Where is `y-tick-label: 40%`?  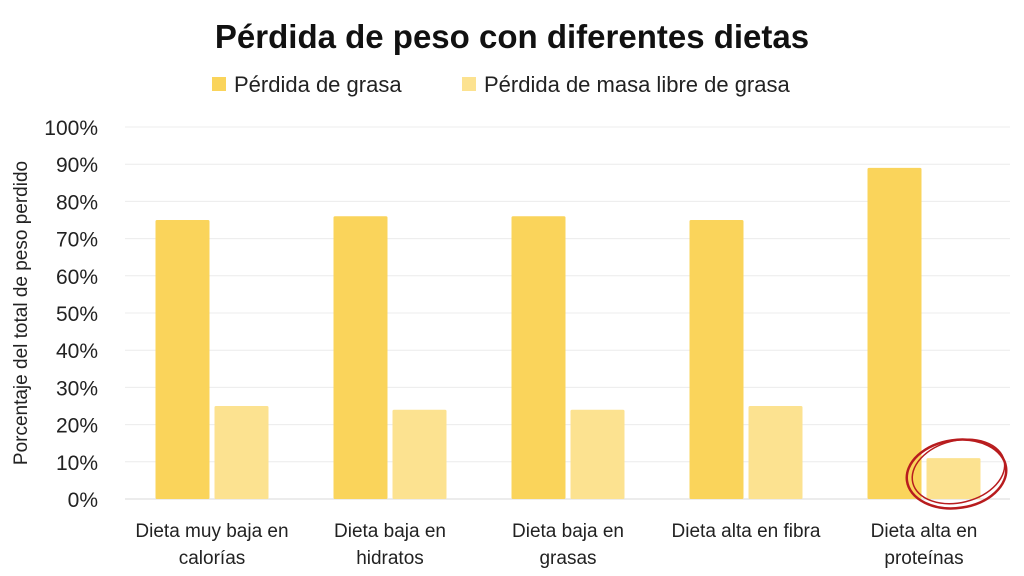 y-tick-label: 40% is located at coordinates (77, 351).